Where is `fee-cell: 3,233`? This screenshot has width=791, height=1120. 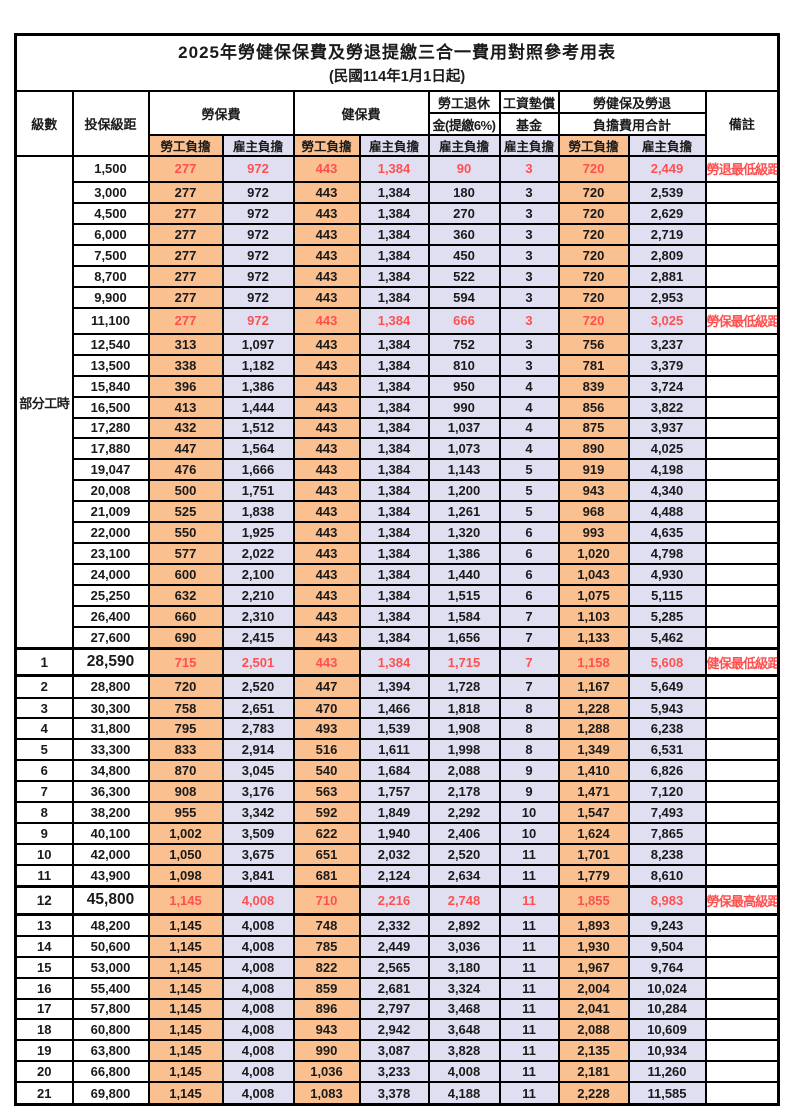 fee-cell: 3,233 is located at coordinates (394, 1072).